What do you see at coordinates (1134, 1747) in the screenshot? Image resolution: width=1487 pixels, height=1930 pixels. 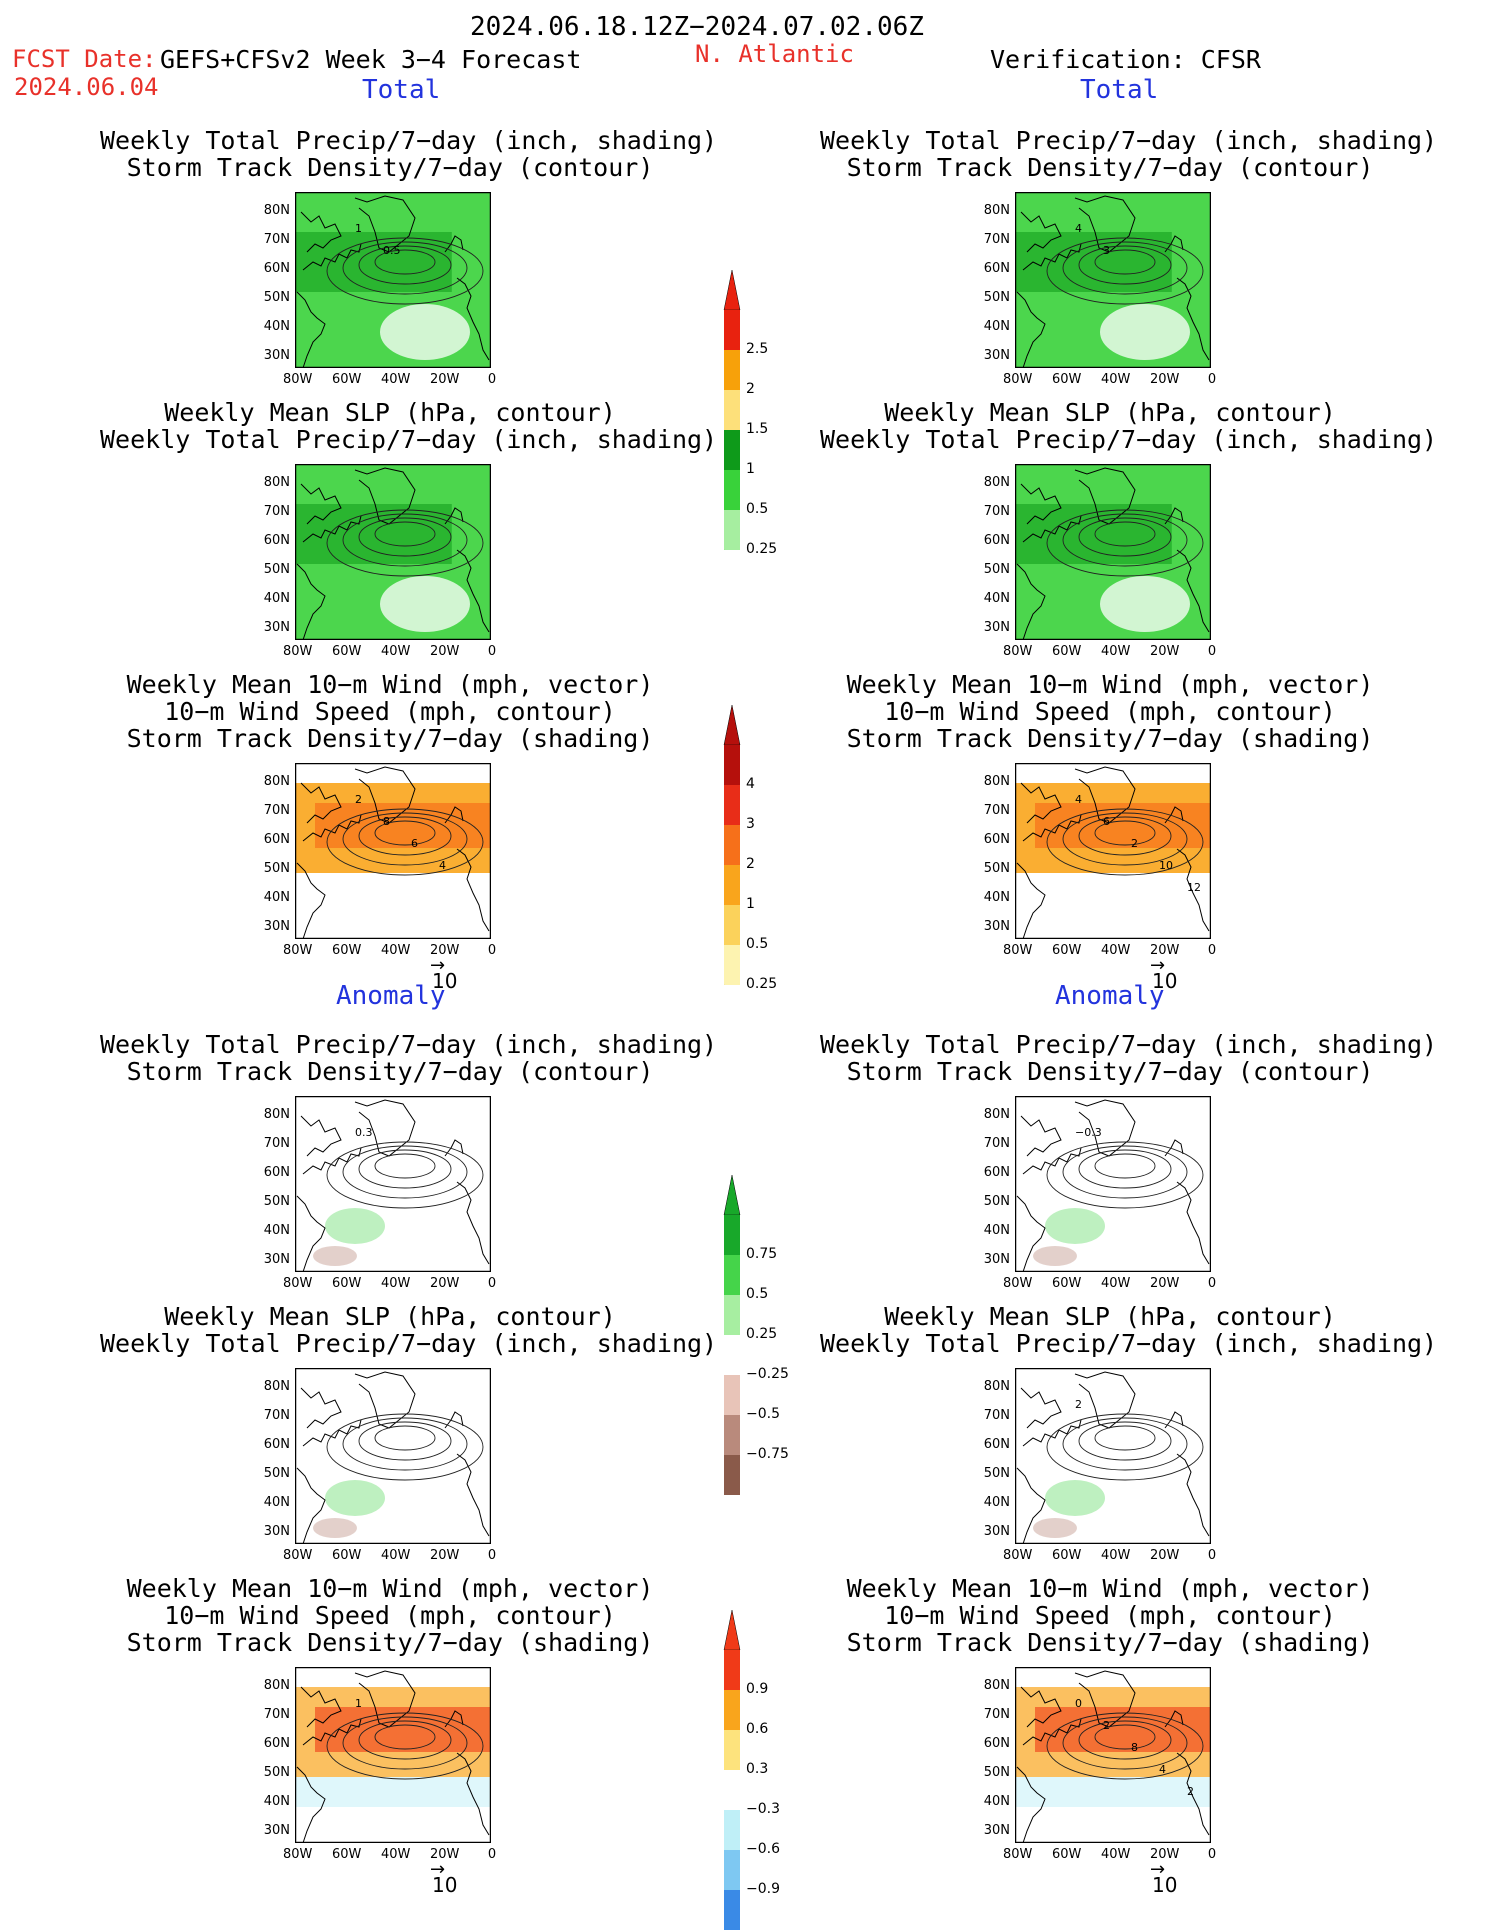 I see `contour-label: 8` at bounding box center [1134, 1747].